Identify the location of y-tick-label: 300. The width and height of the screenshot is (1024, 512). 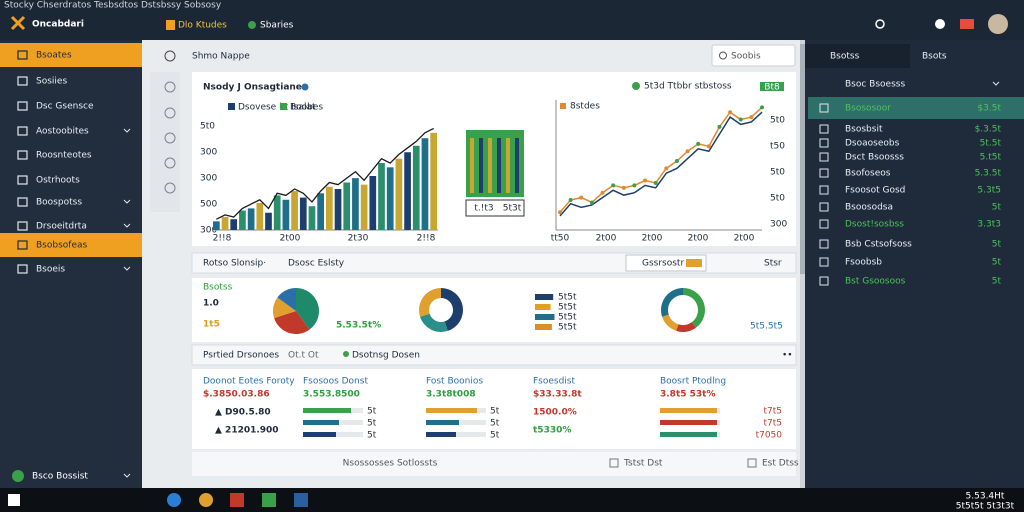
(208, 179).